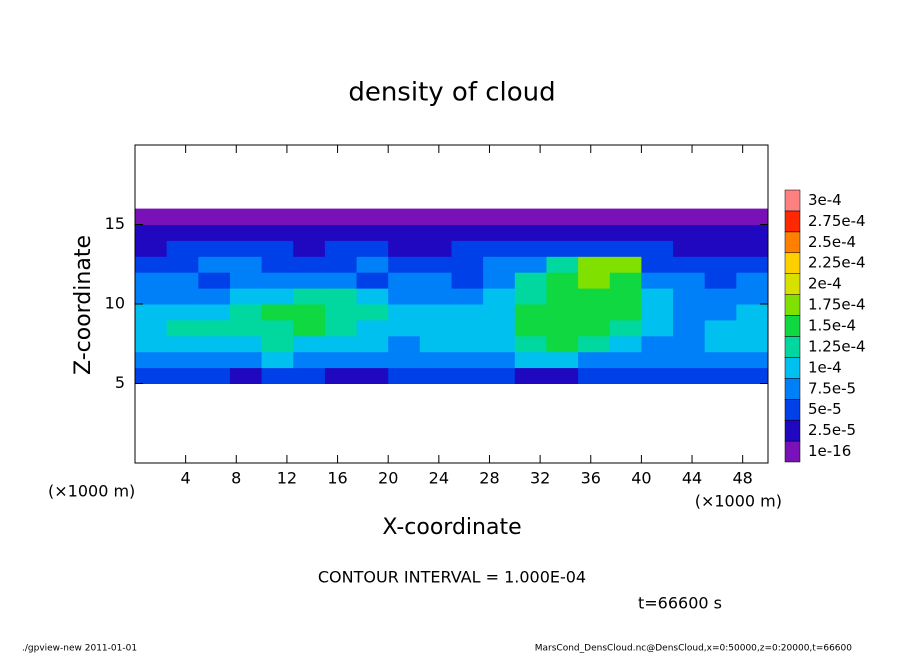 The image size is (904, 654). Describe the element at coordinates (837, 346) in the screenshot. I see `colorbar-label: 1.25e-4` at that location.